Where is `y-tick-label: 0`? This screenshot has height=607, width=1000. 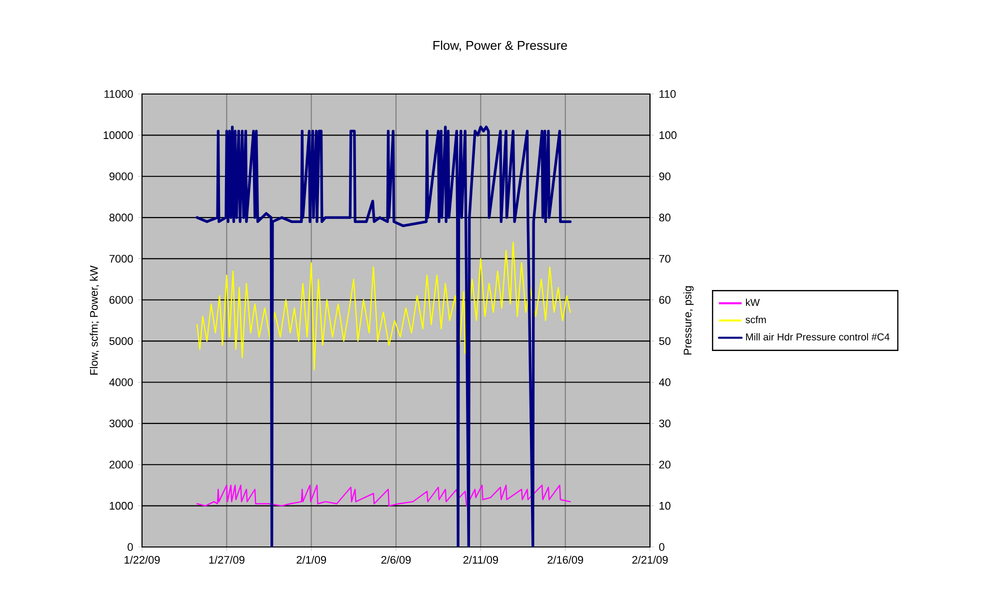 y-tick-label: 0 is located at coordinates (130, 547).